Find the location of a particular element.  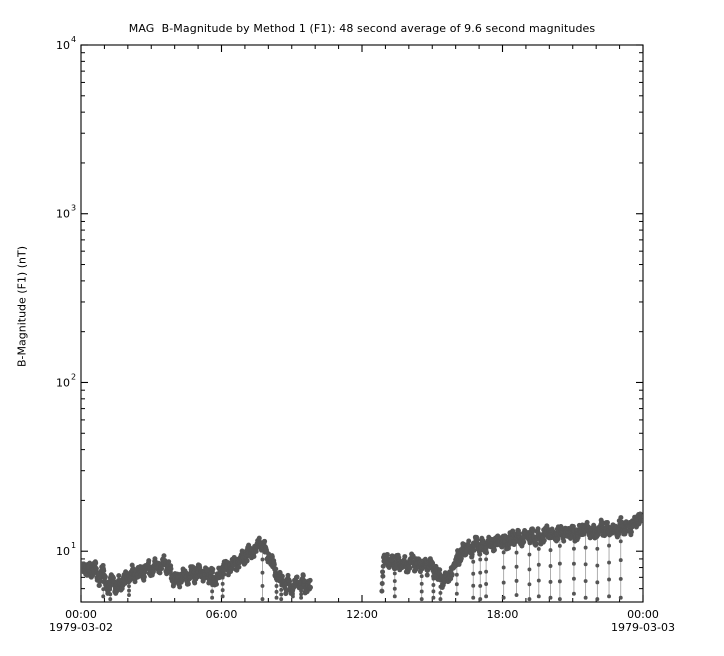

svg-text: 12:00 is located at coordinates (362, 614).